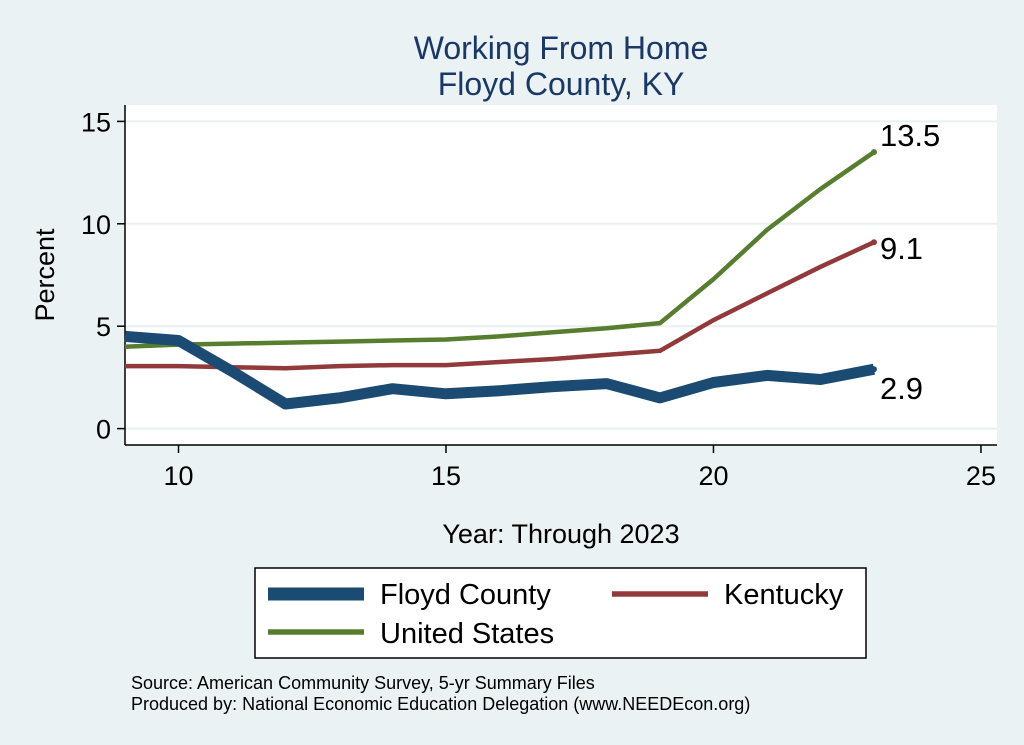  What do you see at coordinates (561, 84) in the screenshot?
I see `chart-title-line-2: Floyd County, KY` at bounding box center [561, 84].